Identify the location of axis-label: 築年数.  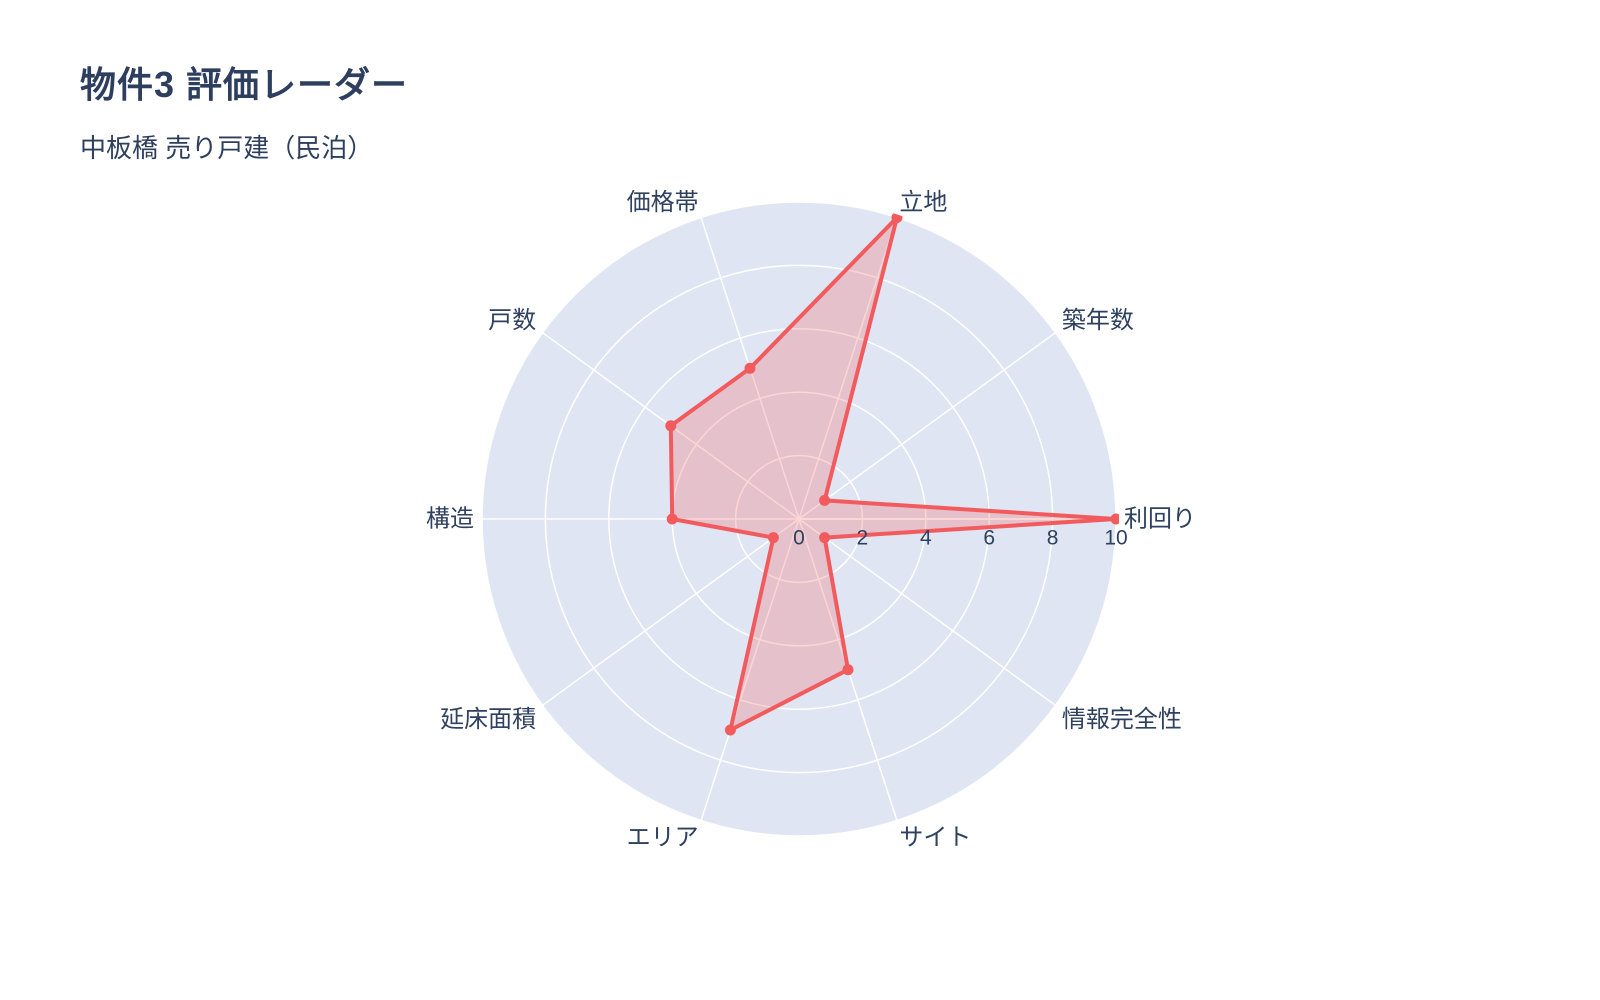
(1098, 320).